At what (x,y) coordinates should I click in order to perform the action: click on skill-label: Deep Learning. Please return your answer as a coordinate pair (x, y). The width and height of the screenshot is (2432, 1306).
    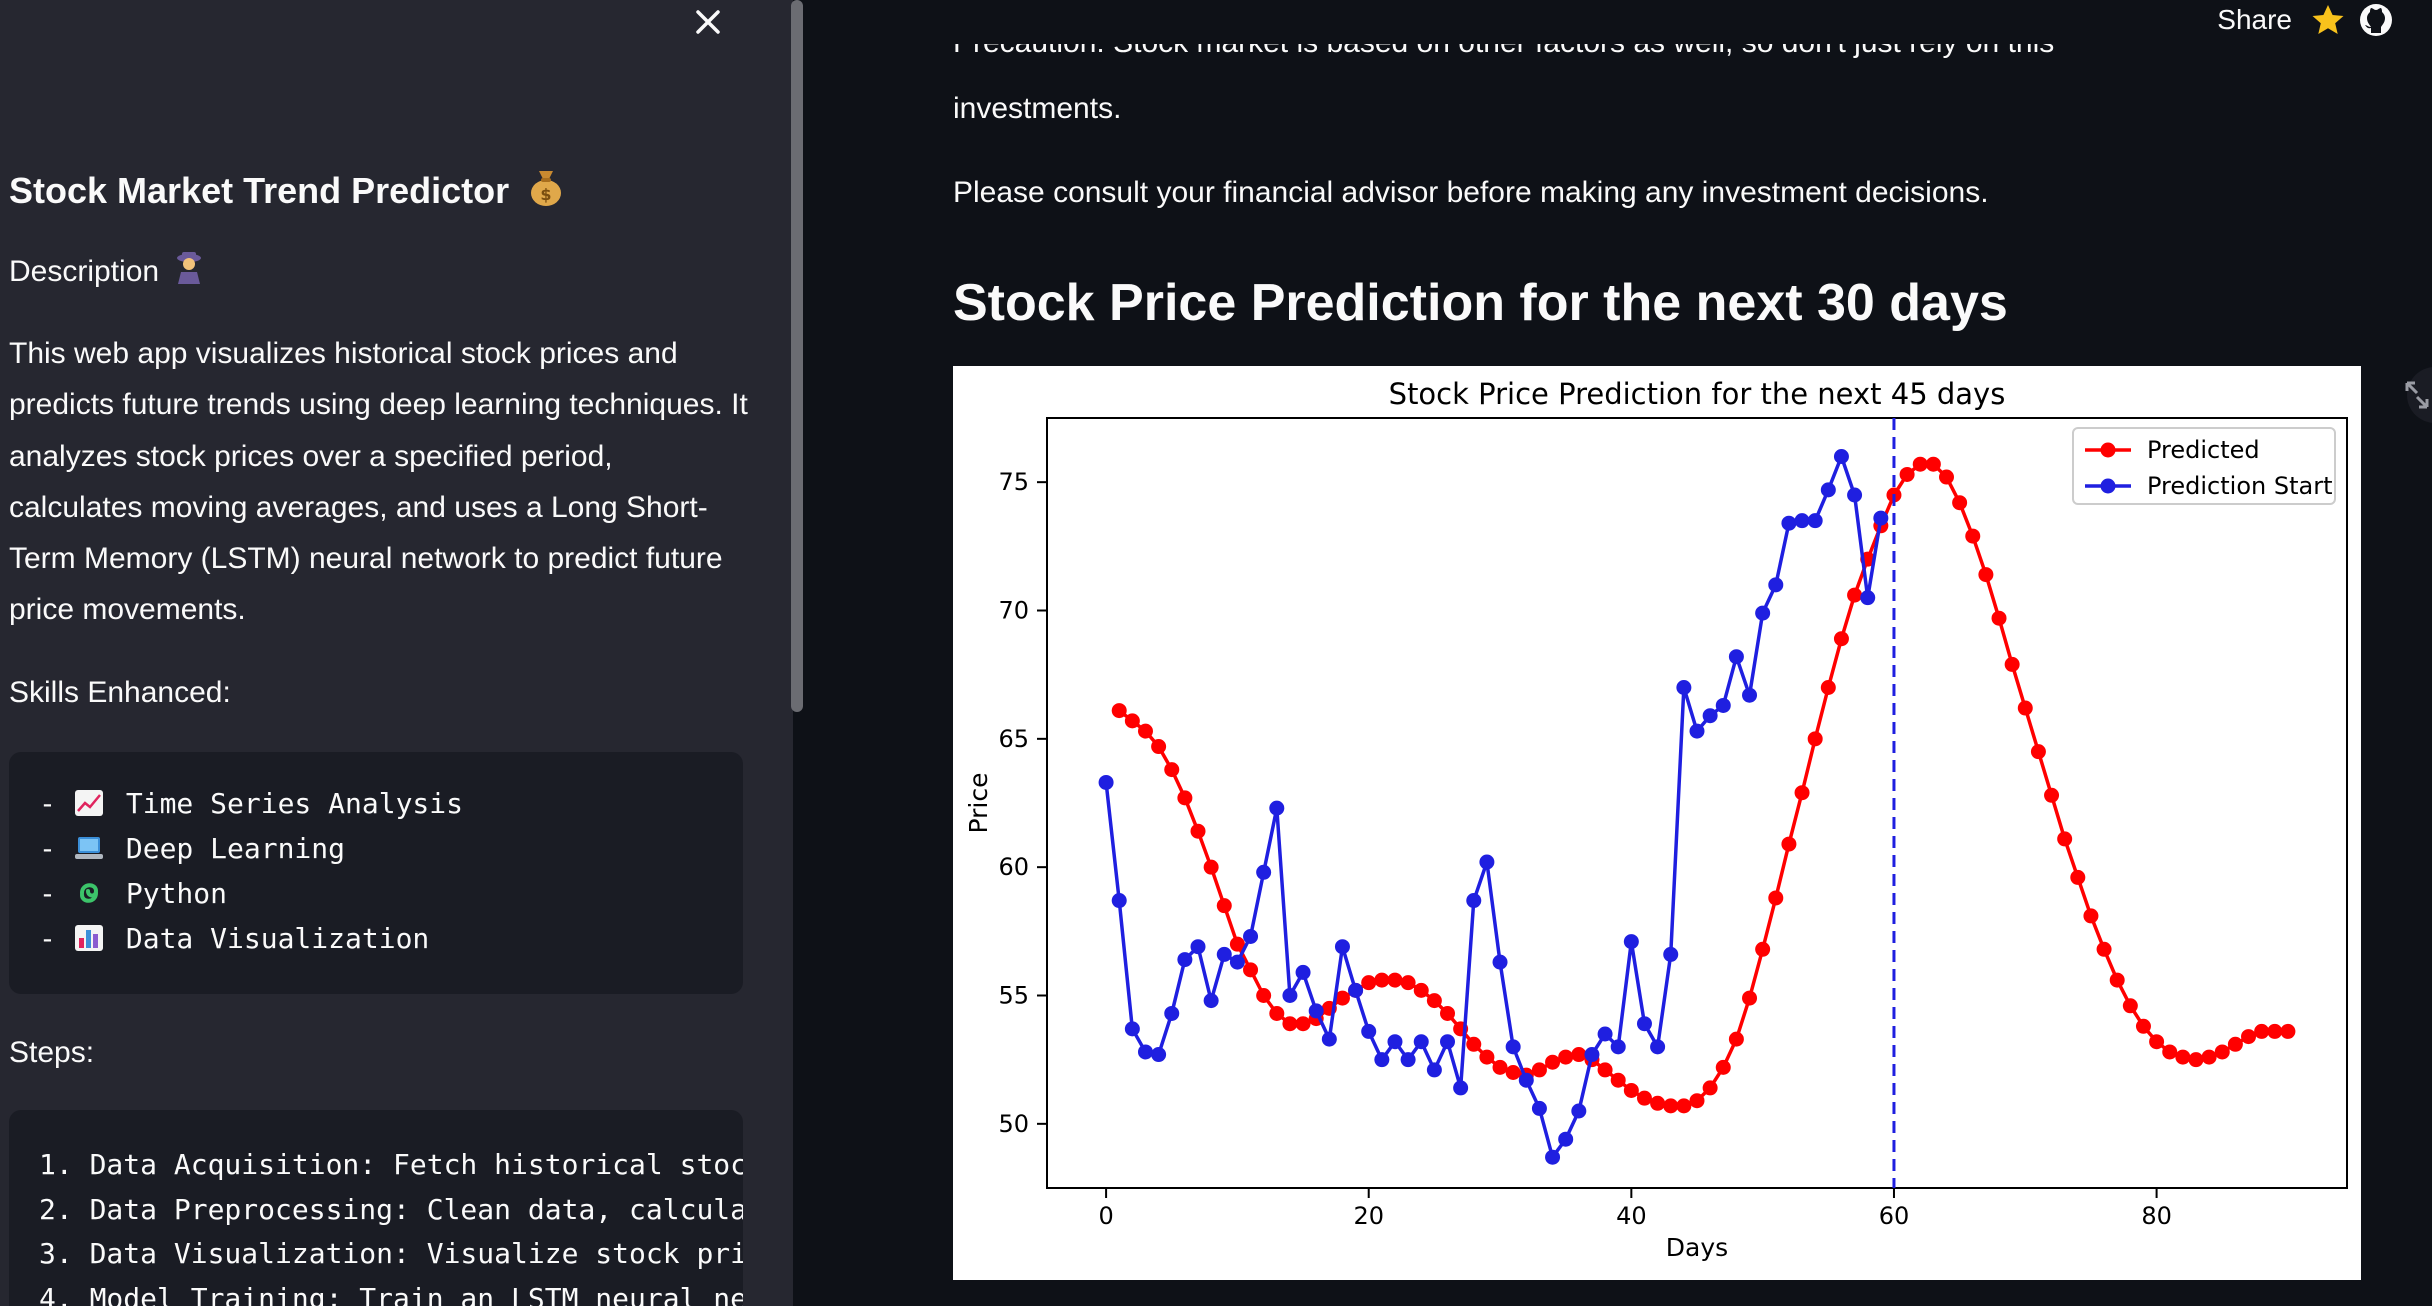
    Looking at the image, I should click on (235, 848).